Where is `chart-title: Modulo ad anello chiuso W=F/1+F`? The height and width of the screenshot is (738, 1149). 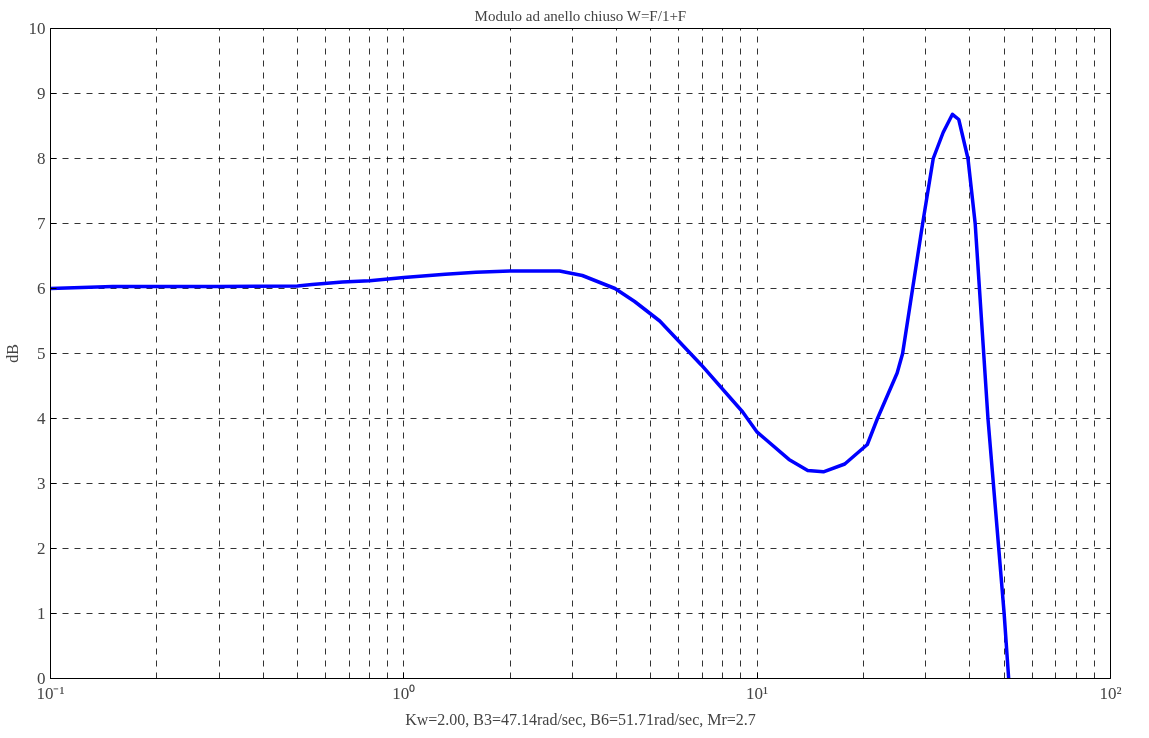
chart-title: Modulo ad anello chiuso W=F/1+F is located at coordinates (580, 15).